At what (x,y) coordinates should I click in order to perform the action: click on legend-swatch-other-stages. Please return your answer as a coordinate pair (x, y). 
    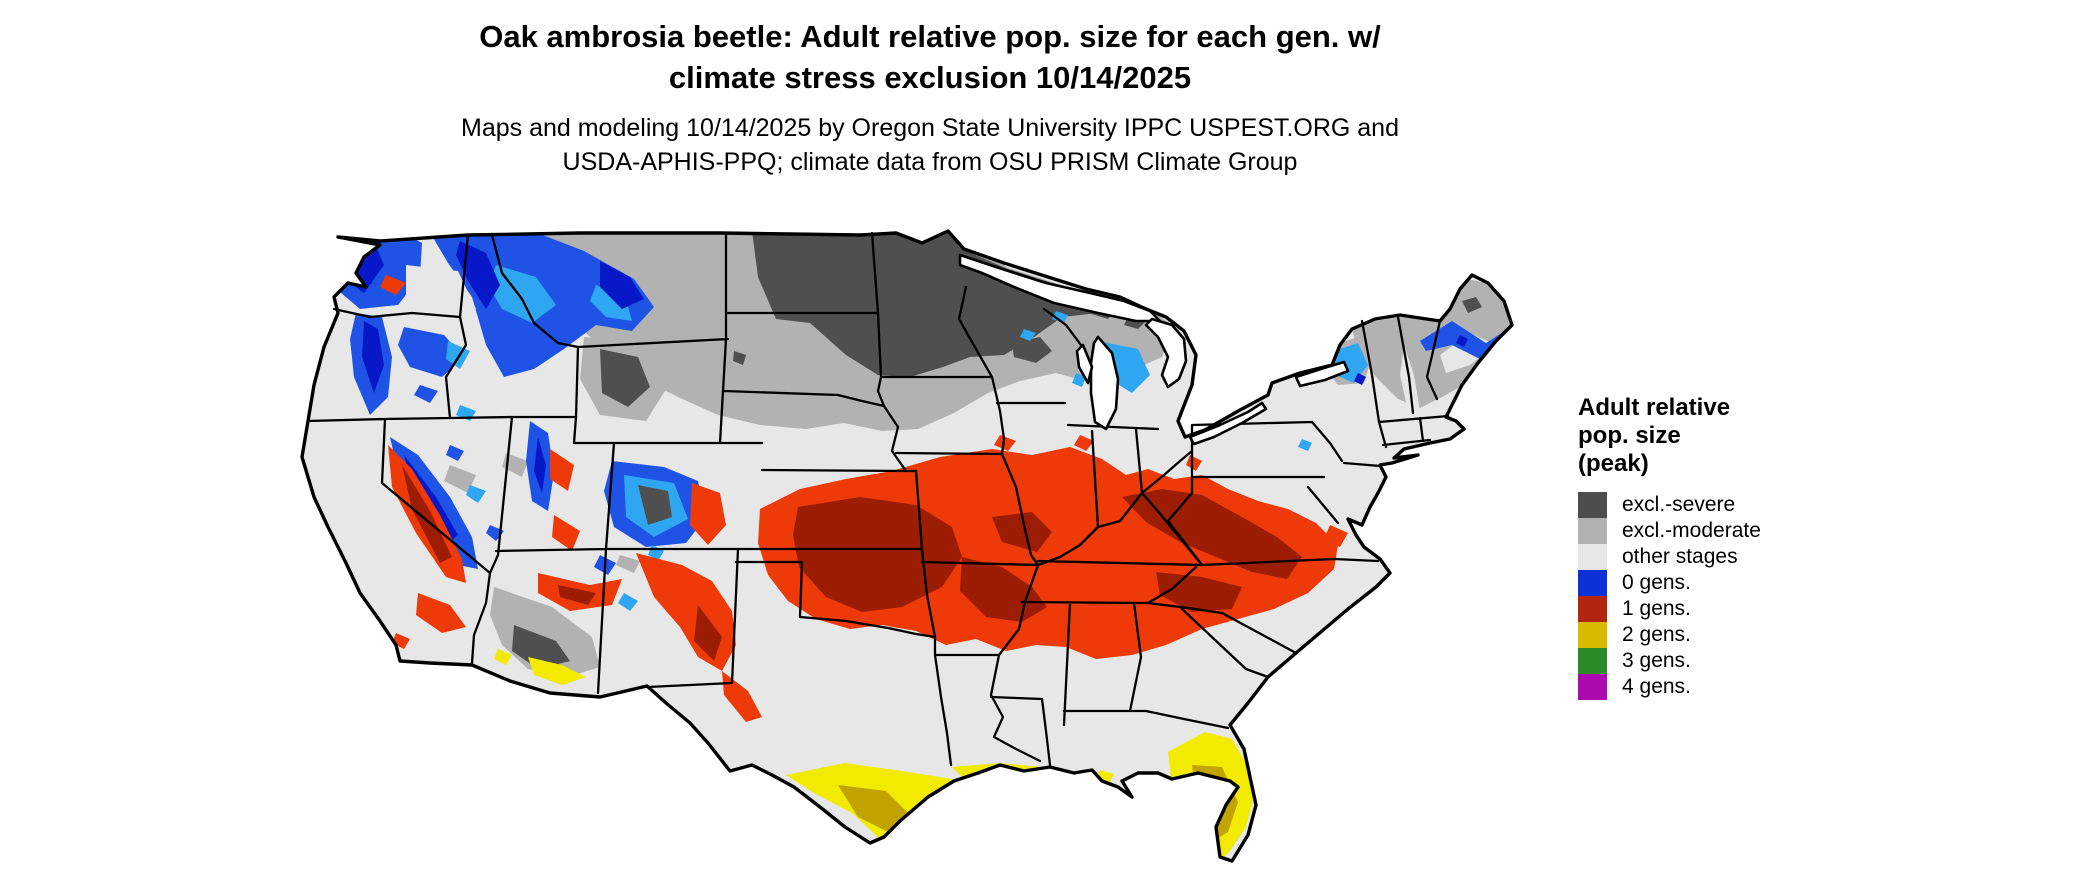
    Looking at the image, I should click on (1592, 557).